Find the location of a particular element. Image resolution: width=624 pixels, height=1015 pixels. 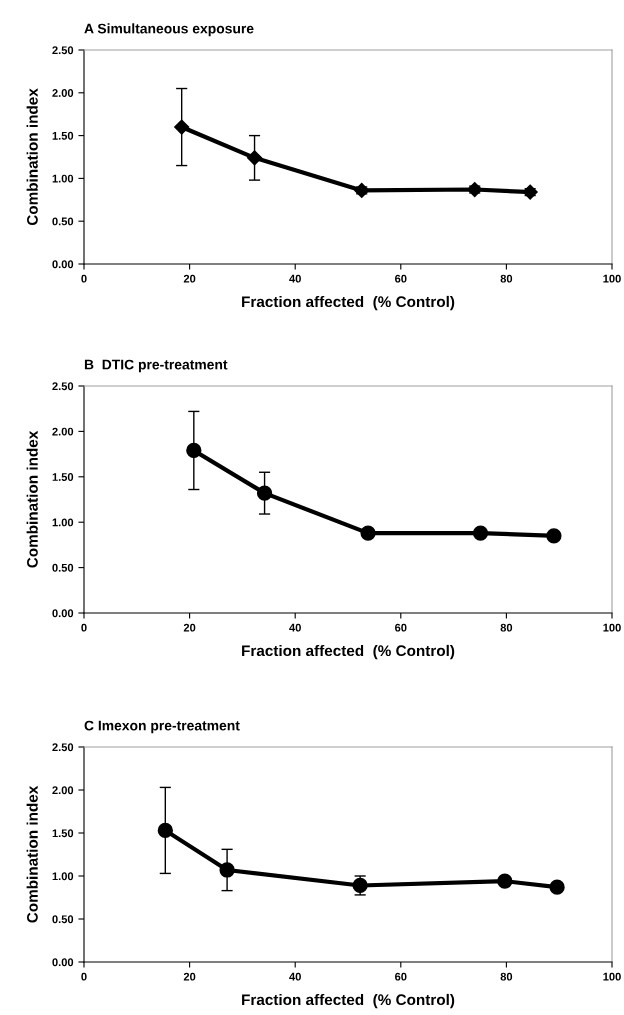

chart-title: A Simultaneous exposure is located at coordinates (169, 30).